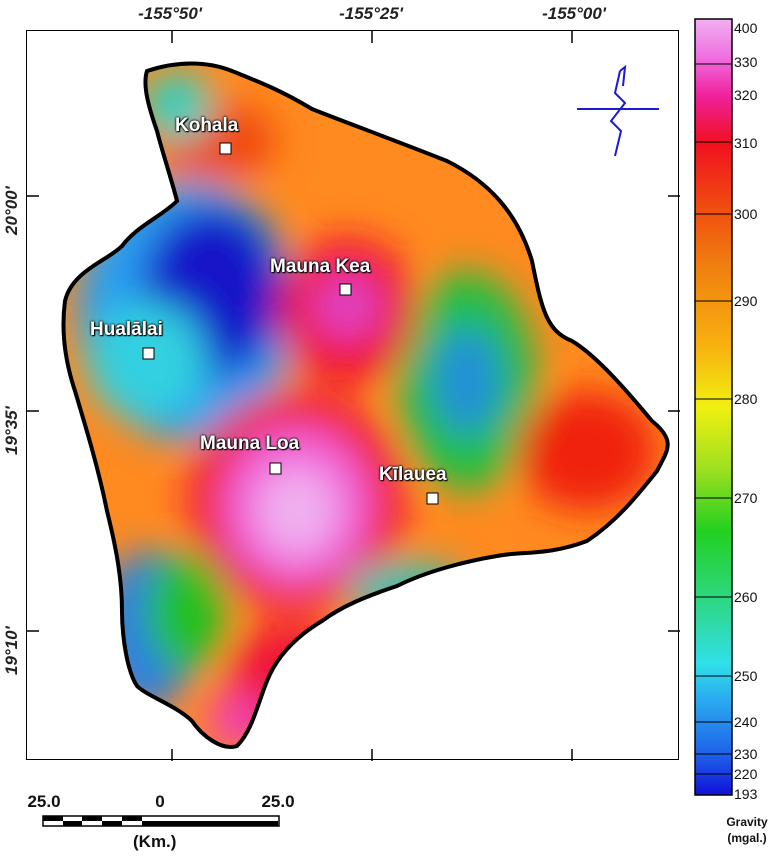 The width and height of the screenshot is (782, 860). Describe the element at coordinates (746, 597) in the screenshot. I see `colorbar-tick-260: 260` at that location.